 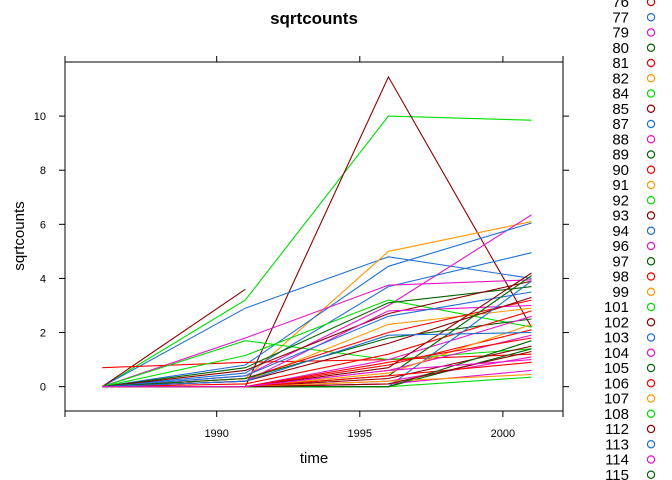 What do you see at coordinates (620, 261) in the screenshot?
I see `legend-label: 97` at bounding box center [620, 261].